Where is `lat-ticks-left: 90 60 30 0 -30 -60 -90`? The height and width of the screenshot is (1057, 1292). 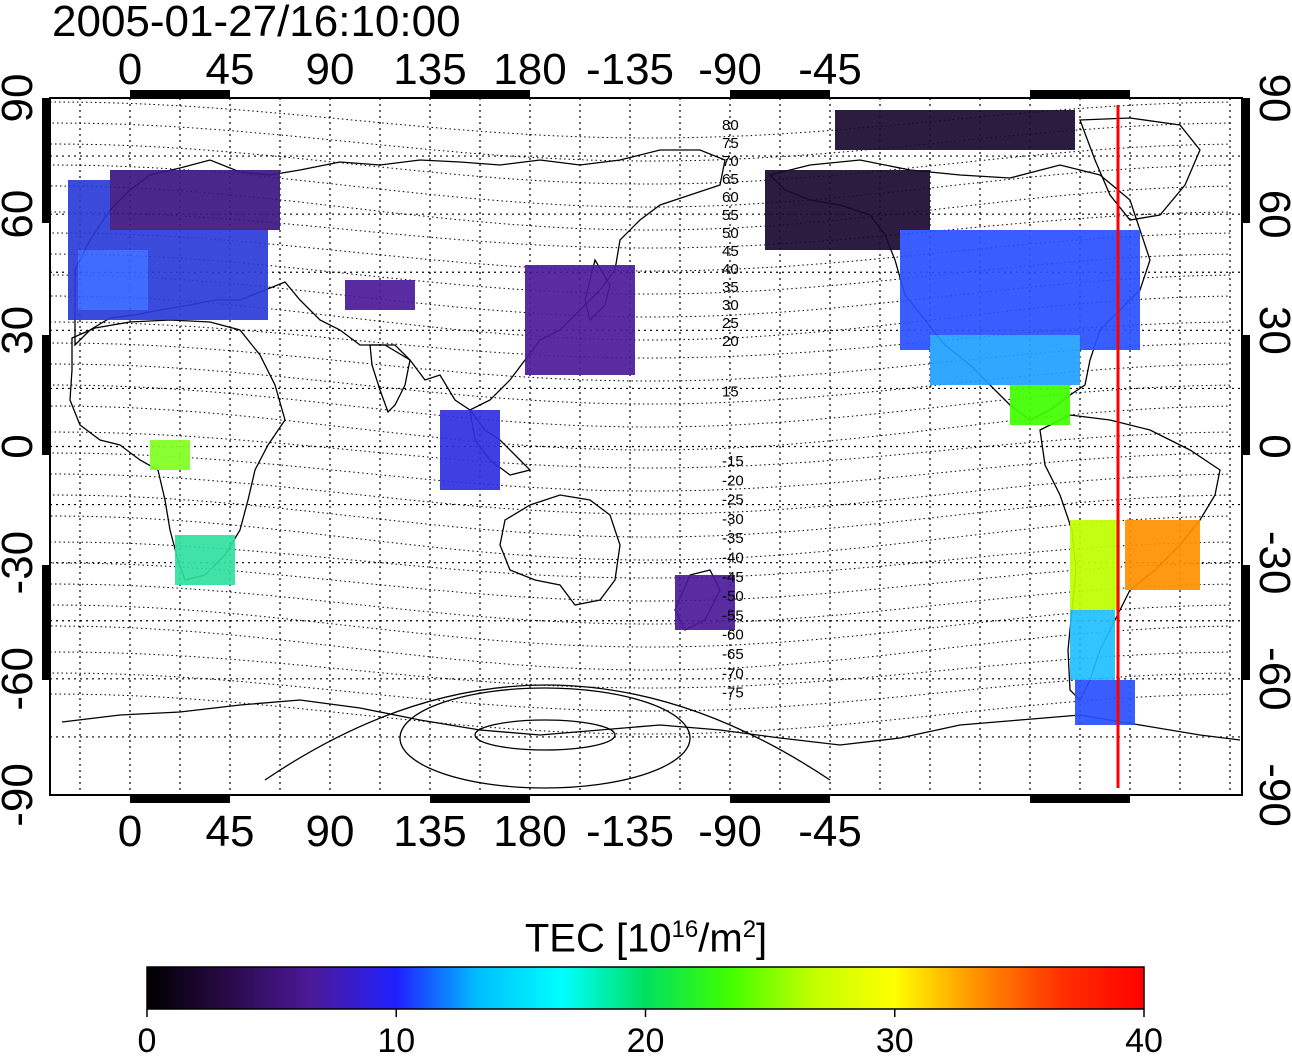 lat-ticks-left: 90 60 30 0 -30 -60 -90 is located at coordinates (21, 450).